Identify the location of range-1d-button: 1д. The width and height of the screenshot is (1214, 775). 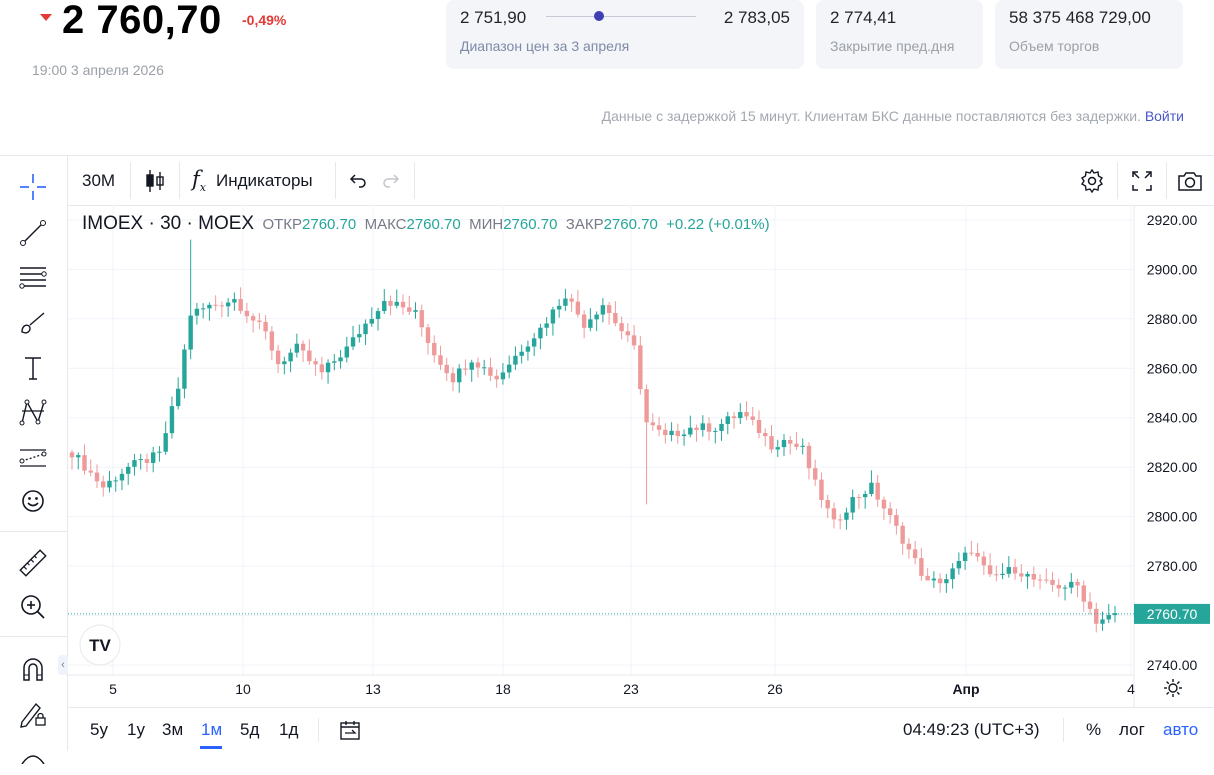
(289, 729).